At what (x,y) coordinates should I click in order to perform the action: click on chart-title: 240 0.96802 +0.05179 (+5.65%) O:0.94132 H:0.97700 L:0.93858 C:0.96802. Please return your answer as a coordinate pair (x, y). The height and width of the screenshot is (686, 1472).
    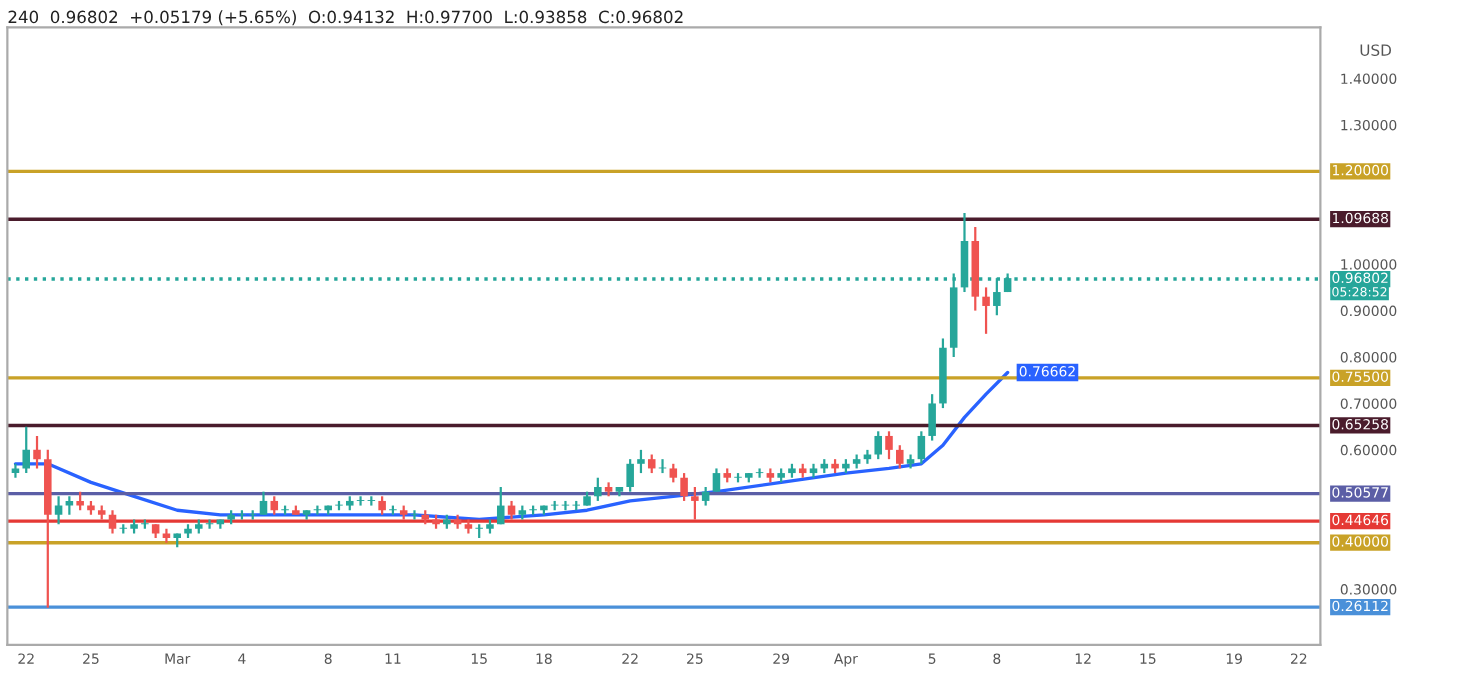
    Looking at the image, I should click on (345, 18).